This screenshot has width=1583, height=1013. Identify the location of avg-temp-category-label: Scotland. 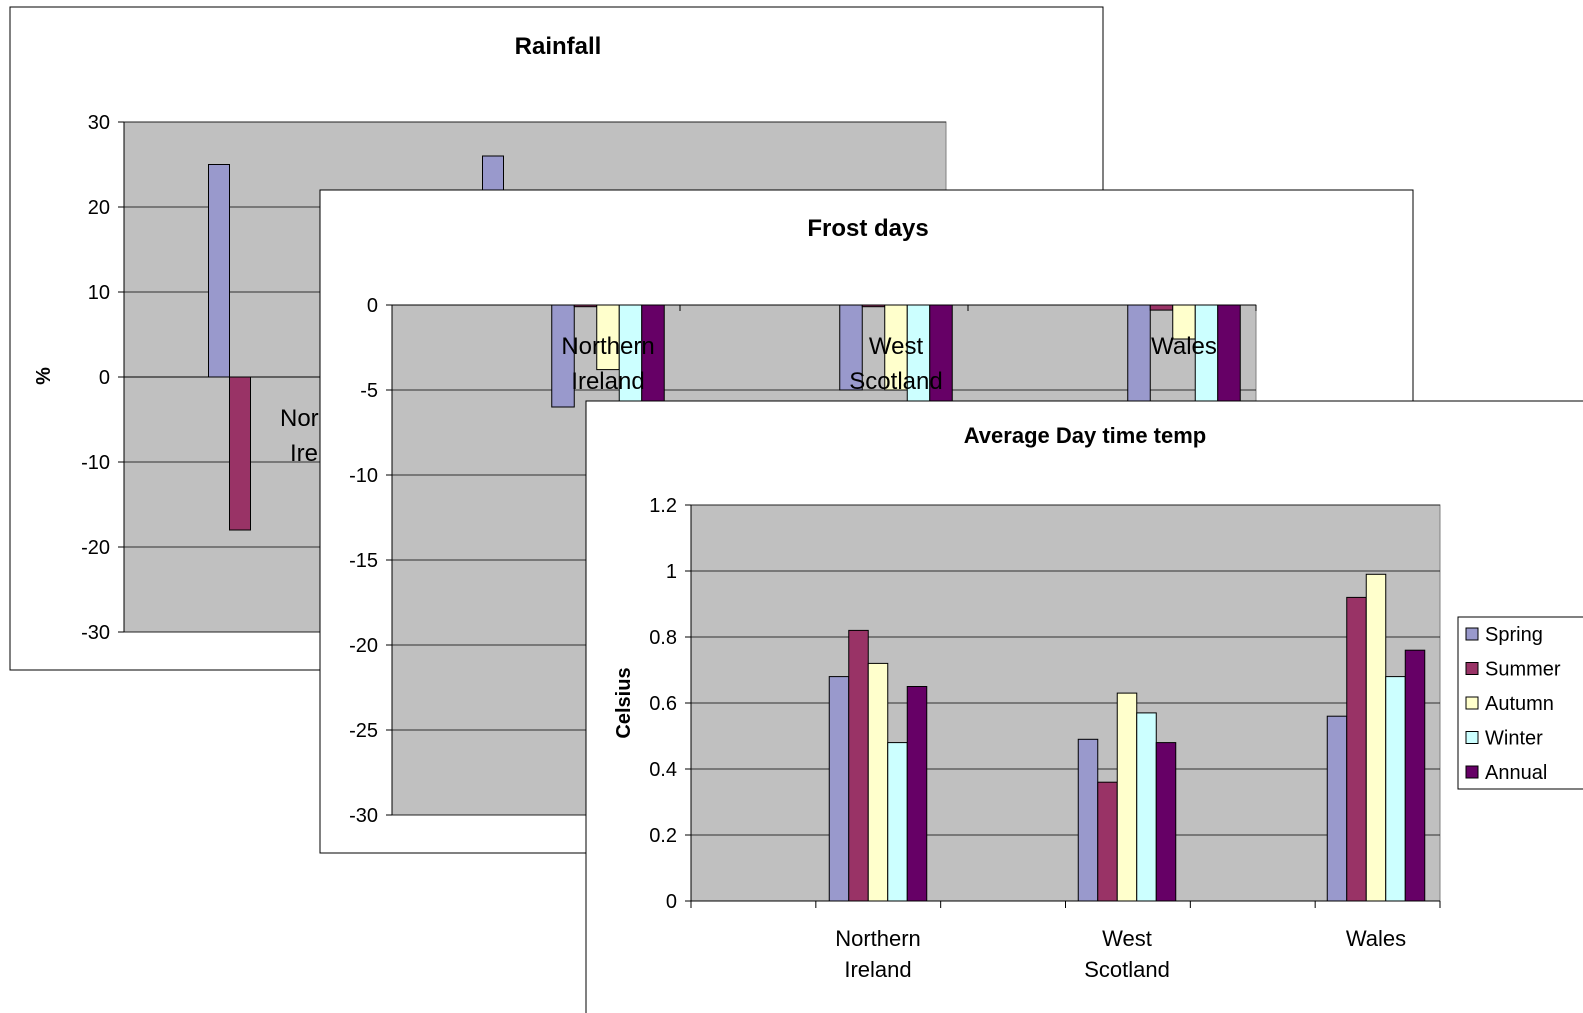
(1127, 969).